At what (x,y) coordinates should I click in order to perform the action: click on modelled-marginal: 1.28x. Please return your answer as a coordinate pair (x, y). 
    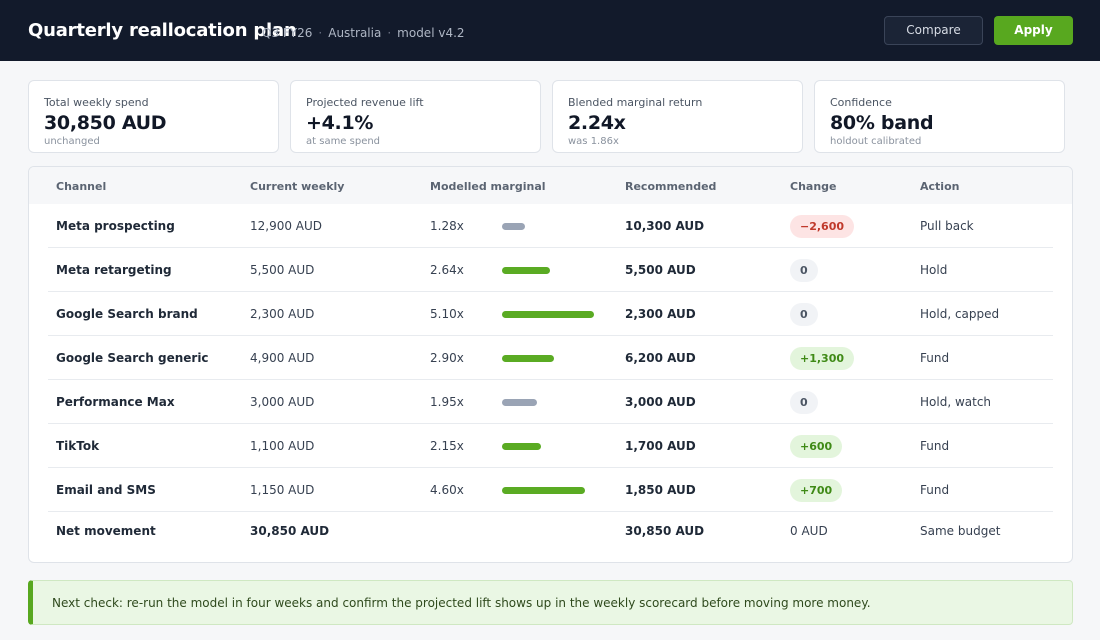
    Looking at the image, I should click on (447, 226).